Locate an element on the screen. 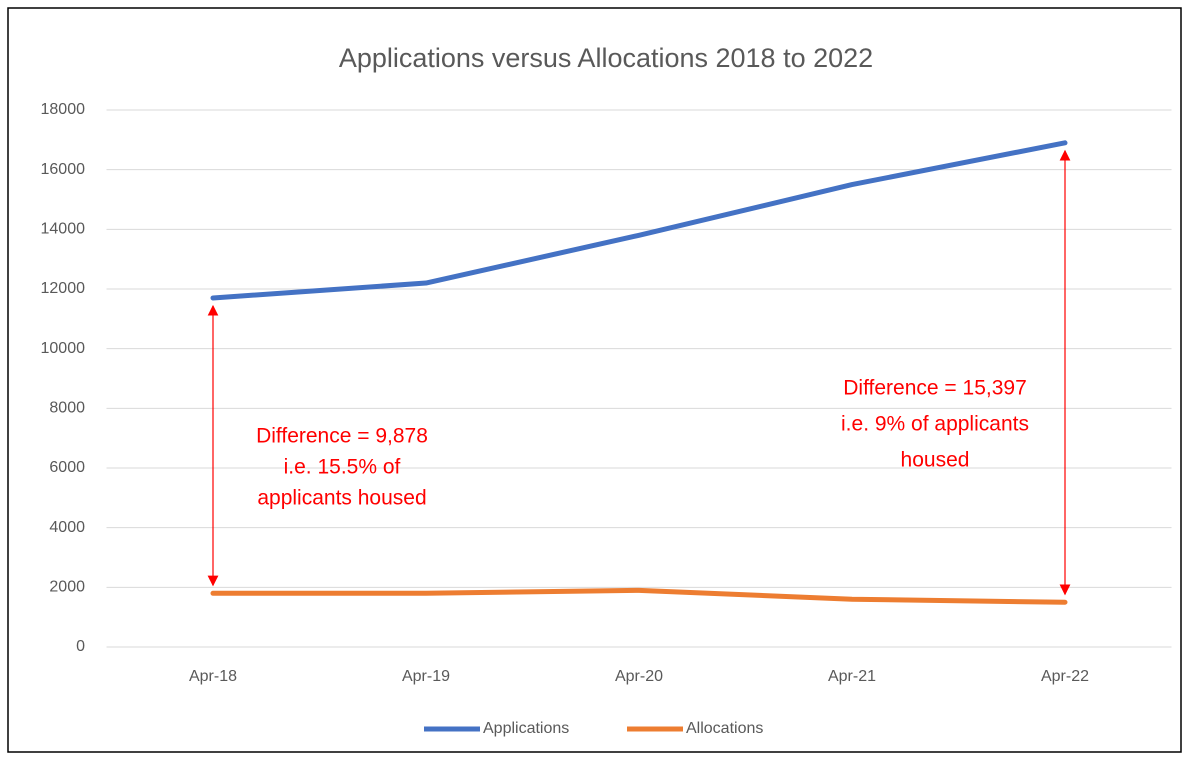 This screenshot has height=760, width=1189. x-tick-label: Apr-18 is located at coordinates (213, 676).